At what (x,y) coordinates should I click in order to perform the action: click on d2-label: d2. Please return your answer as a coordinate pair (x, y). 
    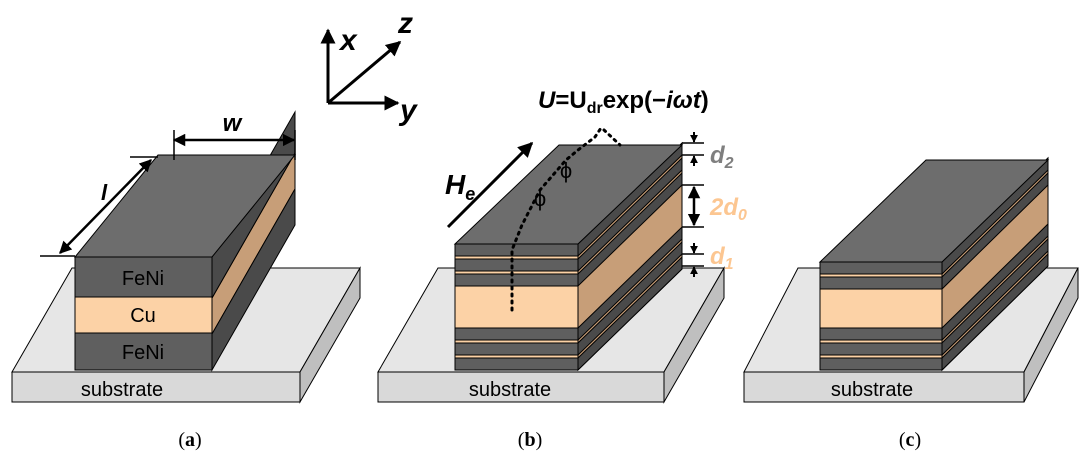
    Looking at the image, I should click on (722, 157).